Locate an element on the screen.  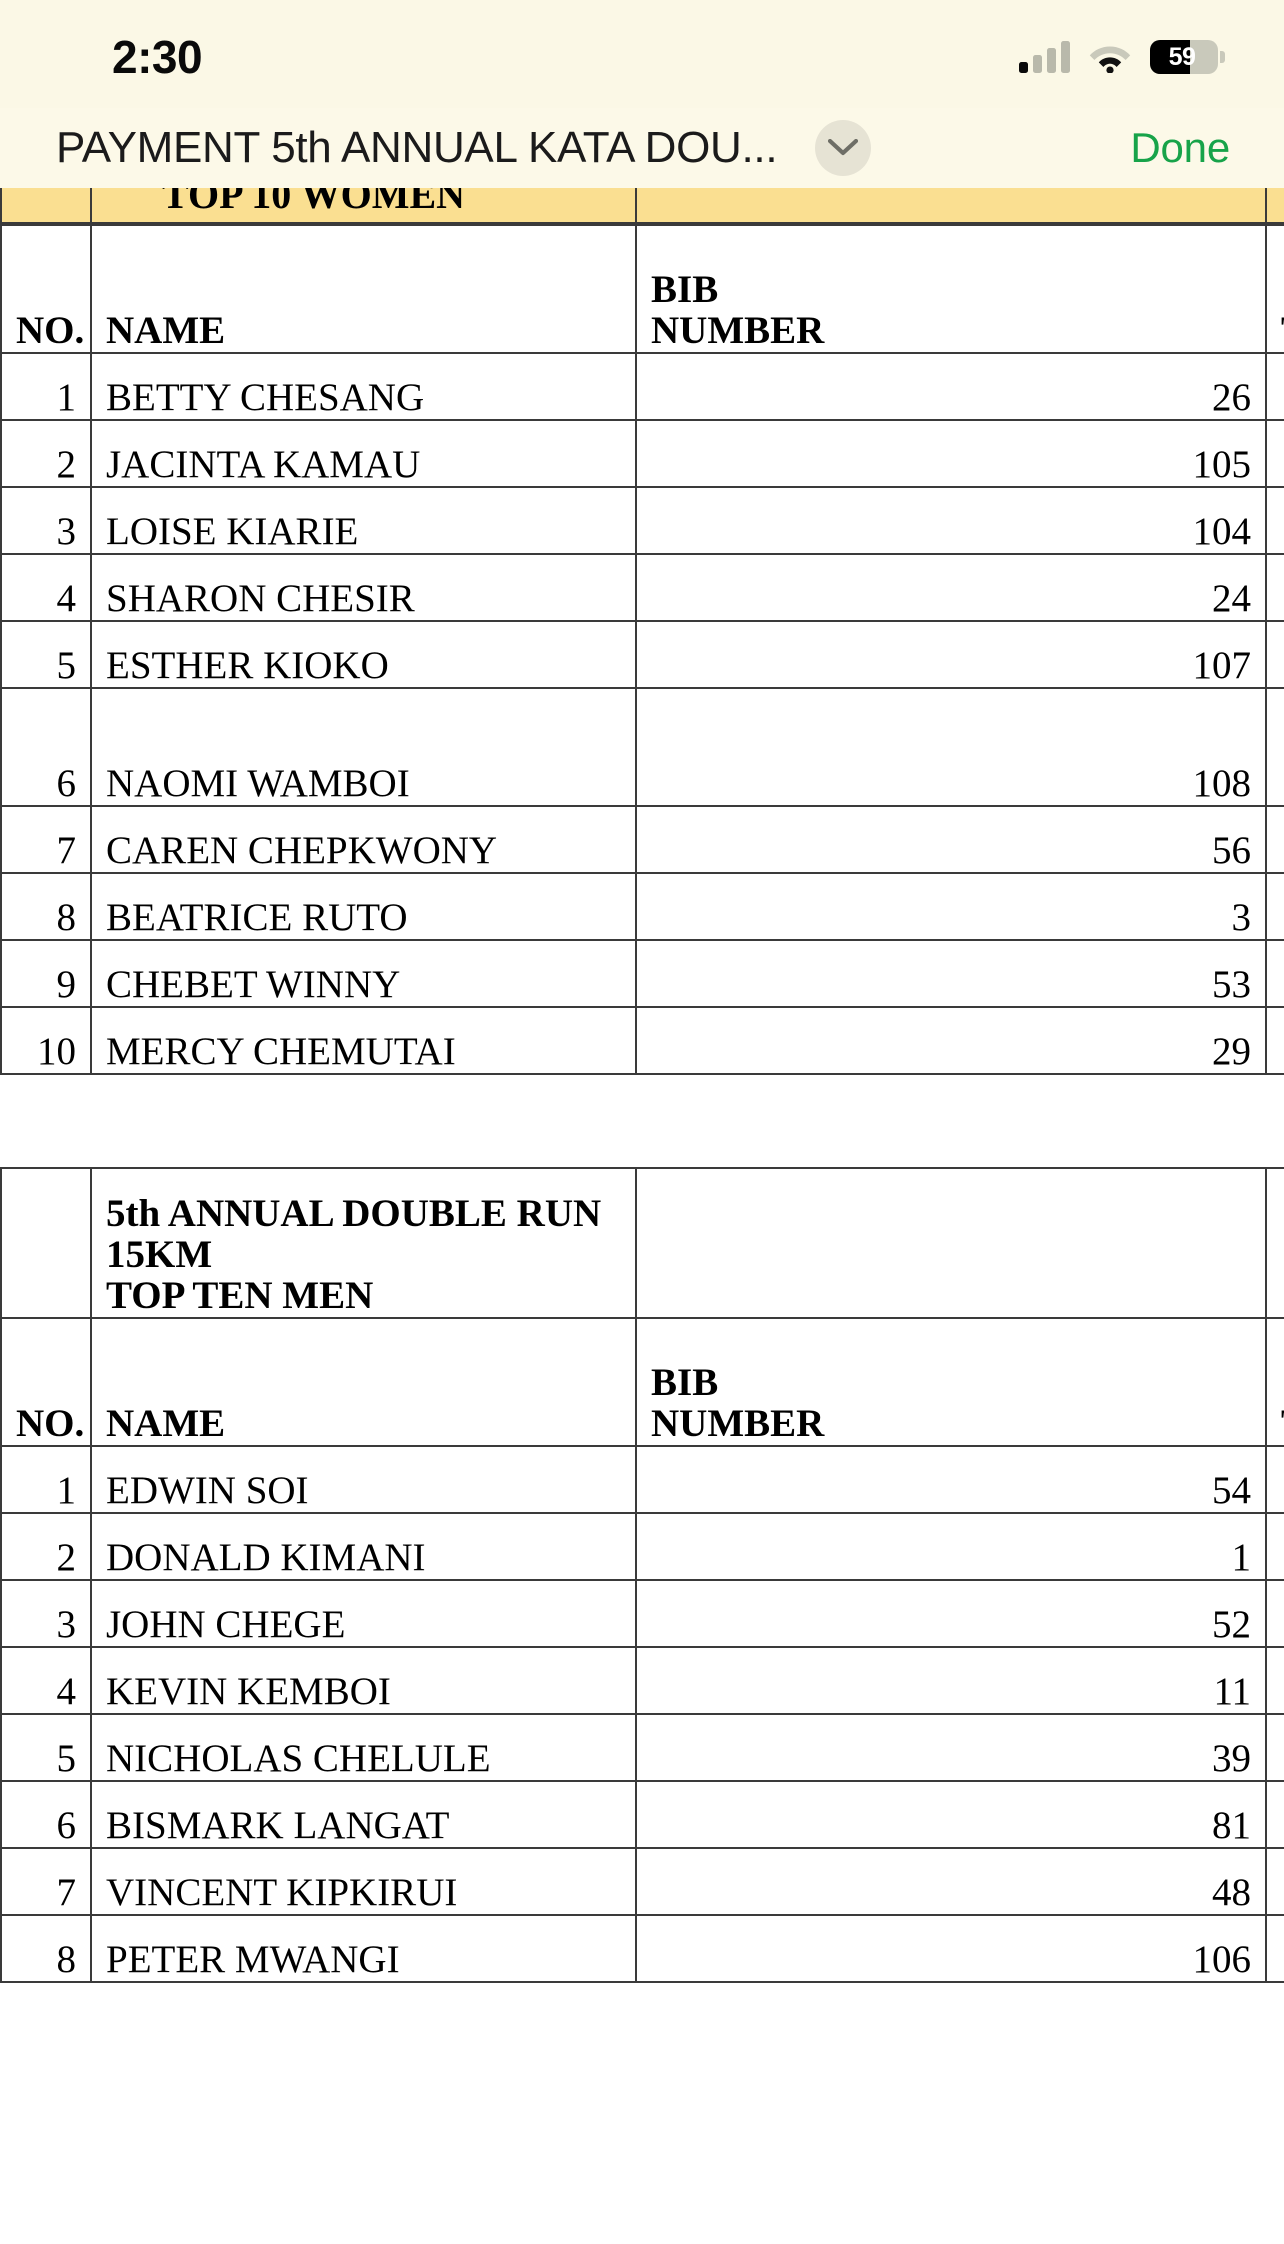
cell-bib: 29 is located at coordinates (951, 1040).